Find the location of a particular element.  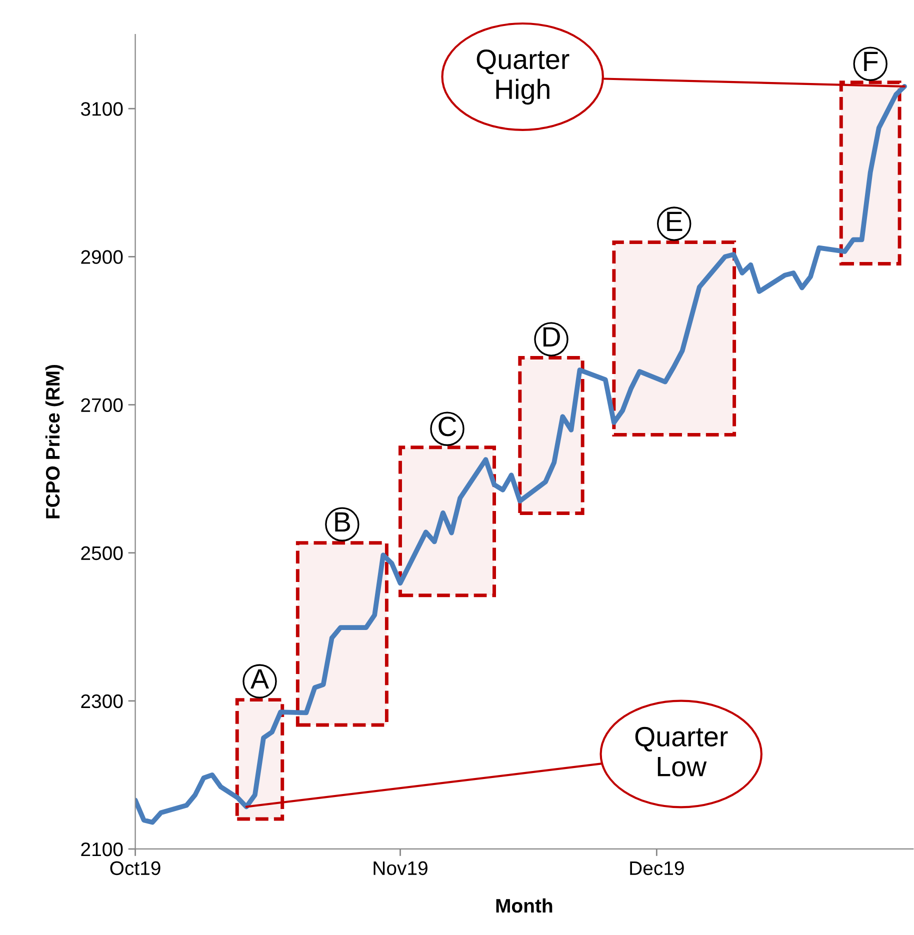

y-tick-label: 2300 is located at coordinates (102, 701).